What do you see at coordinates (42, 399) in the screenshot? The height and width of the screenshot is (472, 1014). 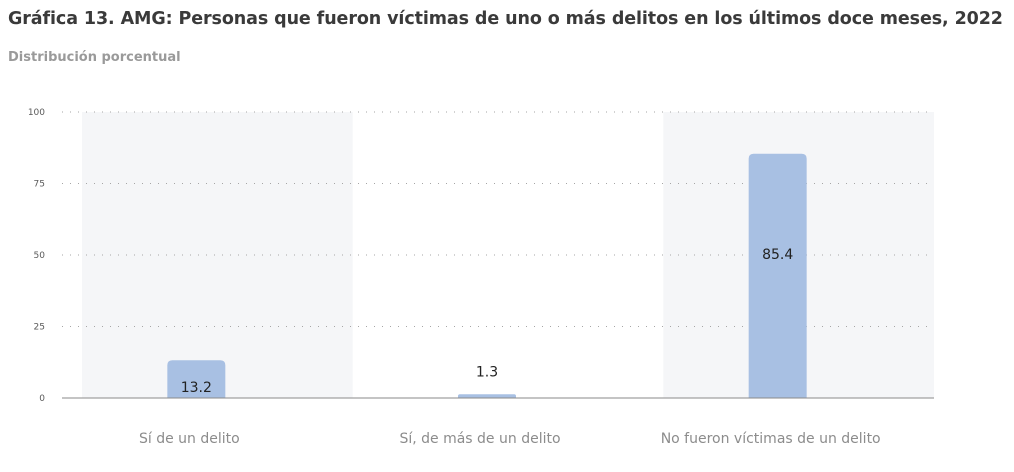 I see `y-tick-label: 0` at bounding box center [42, 399].